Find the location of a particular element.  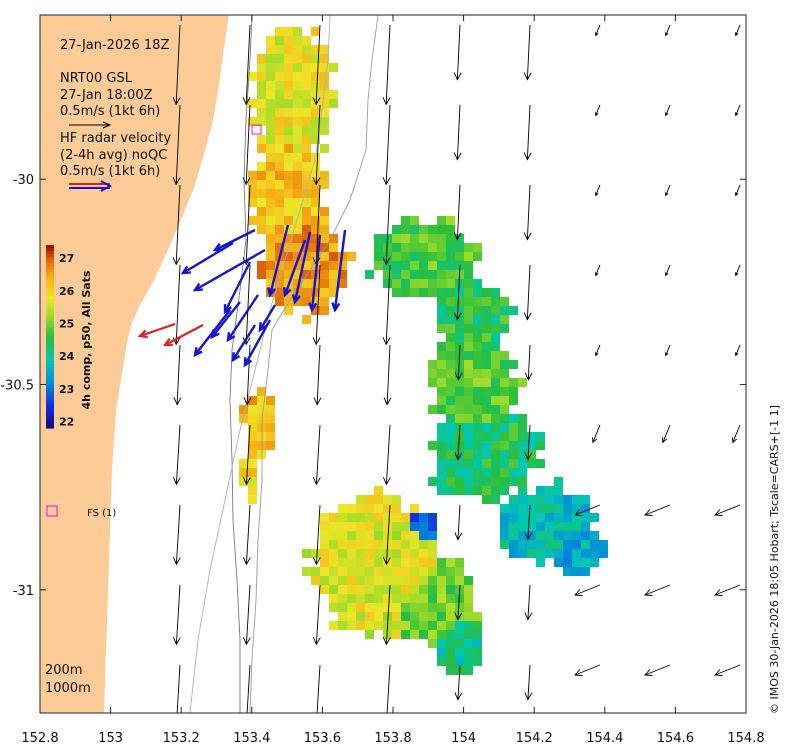

station-marker-upper is located at coordinates (256, 129).